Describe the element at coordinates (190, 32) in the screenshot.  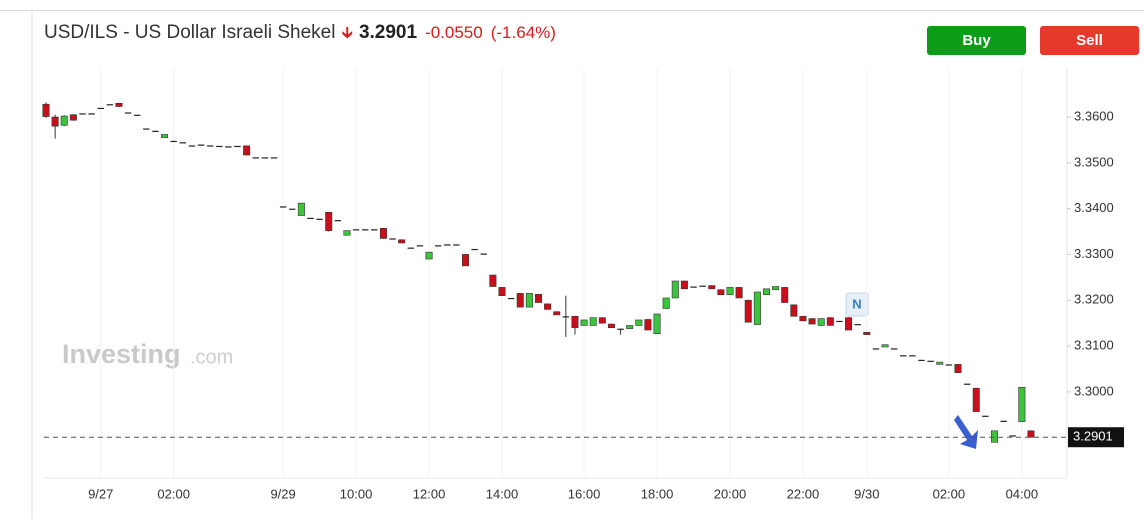
I see `instrument-title: USD/ILS - US Dollar Israeli Shekel` at that location.